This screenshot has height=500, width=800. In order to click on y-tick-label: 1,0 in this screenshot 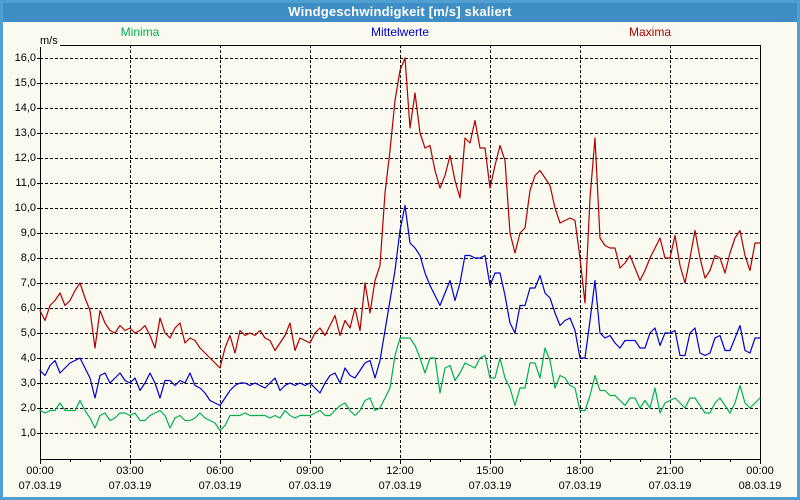, I will do `click(28, 433)`.